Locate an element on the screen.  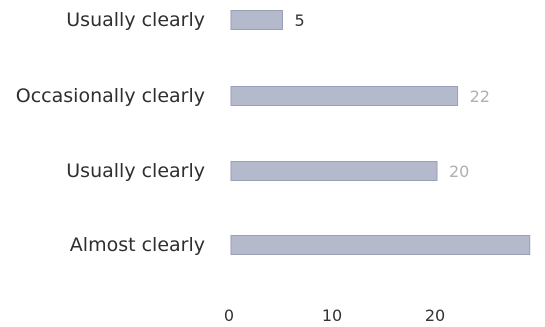
x-tick-label: 0 is located at coordinates (229, 315).